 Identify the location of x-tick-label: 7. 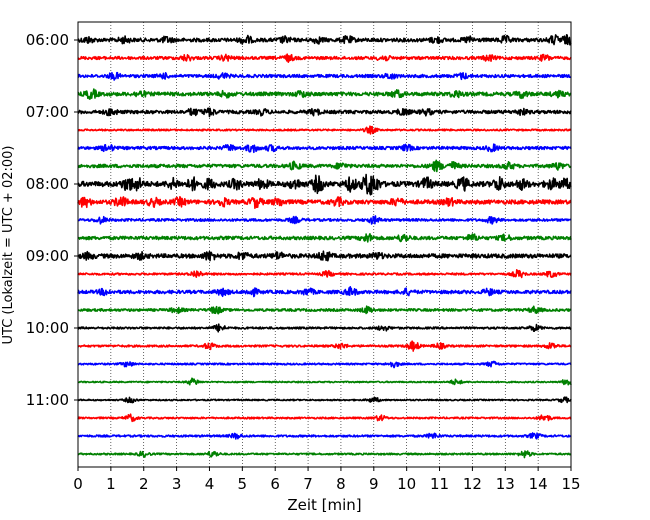
(308, 484).